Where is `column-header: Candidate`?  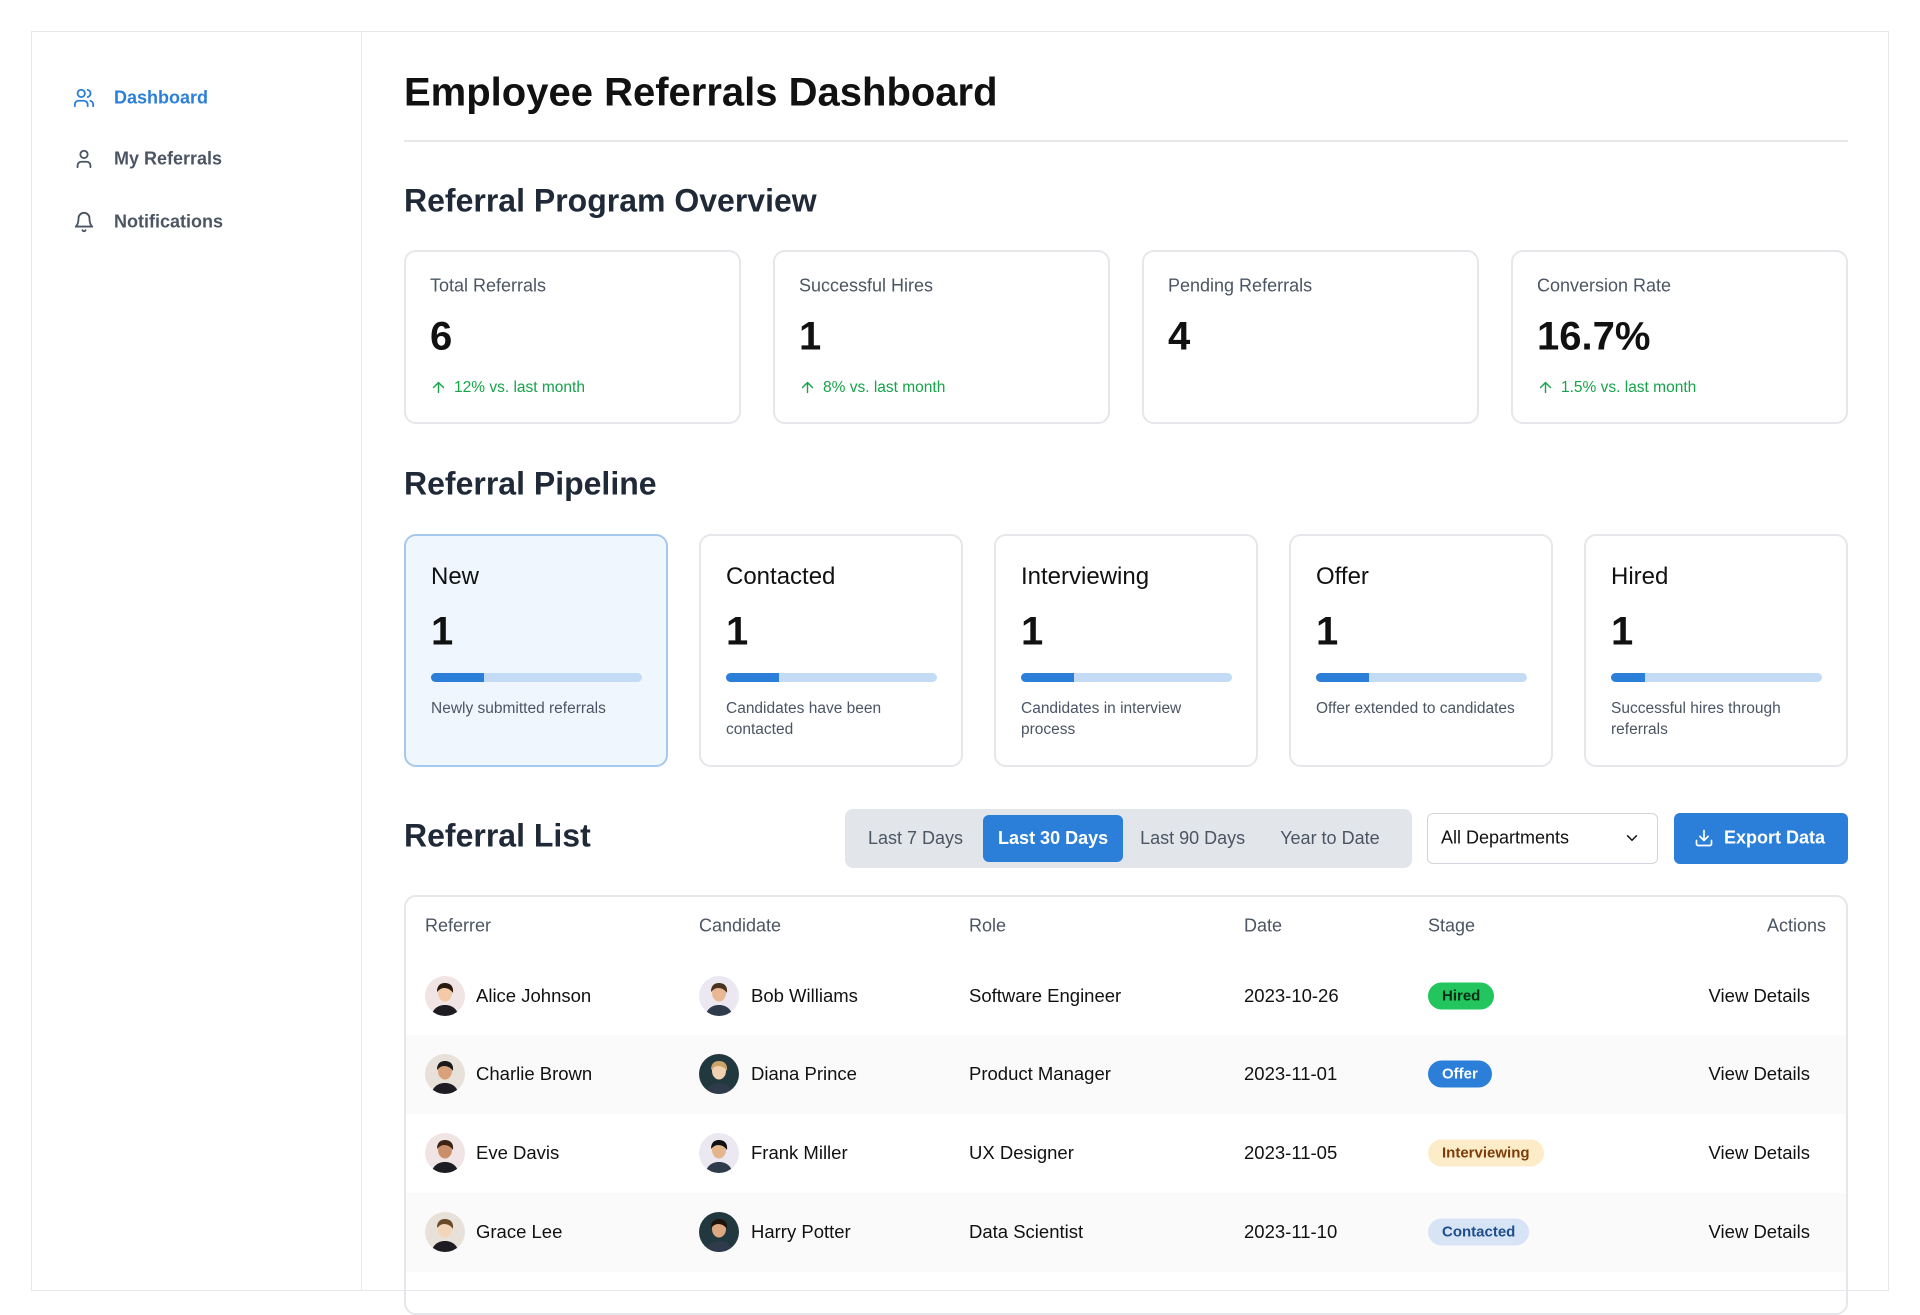 column-header: Candidate is located at coordinates (740, 925).